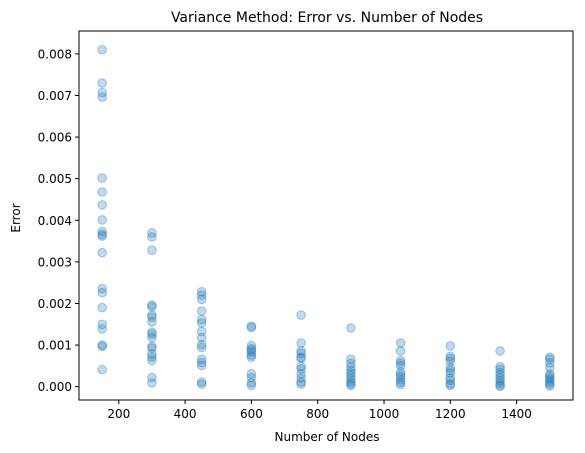 The width and height of the screenshot is (585, 453). I want to click on x-tick-label: 1000, so click(384, 414).